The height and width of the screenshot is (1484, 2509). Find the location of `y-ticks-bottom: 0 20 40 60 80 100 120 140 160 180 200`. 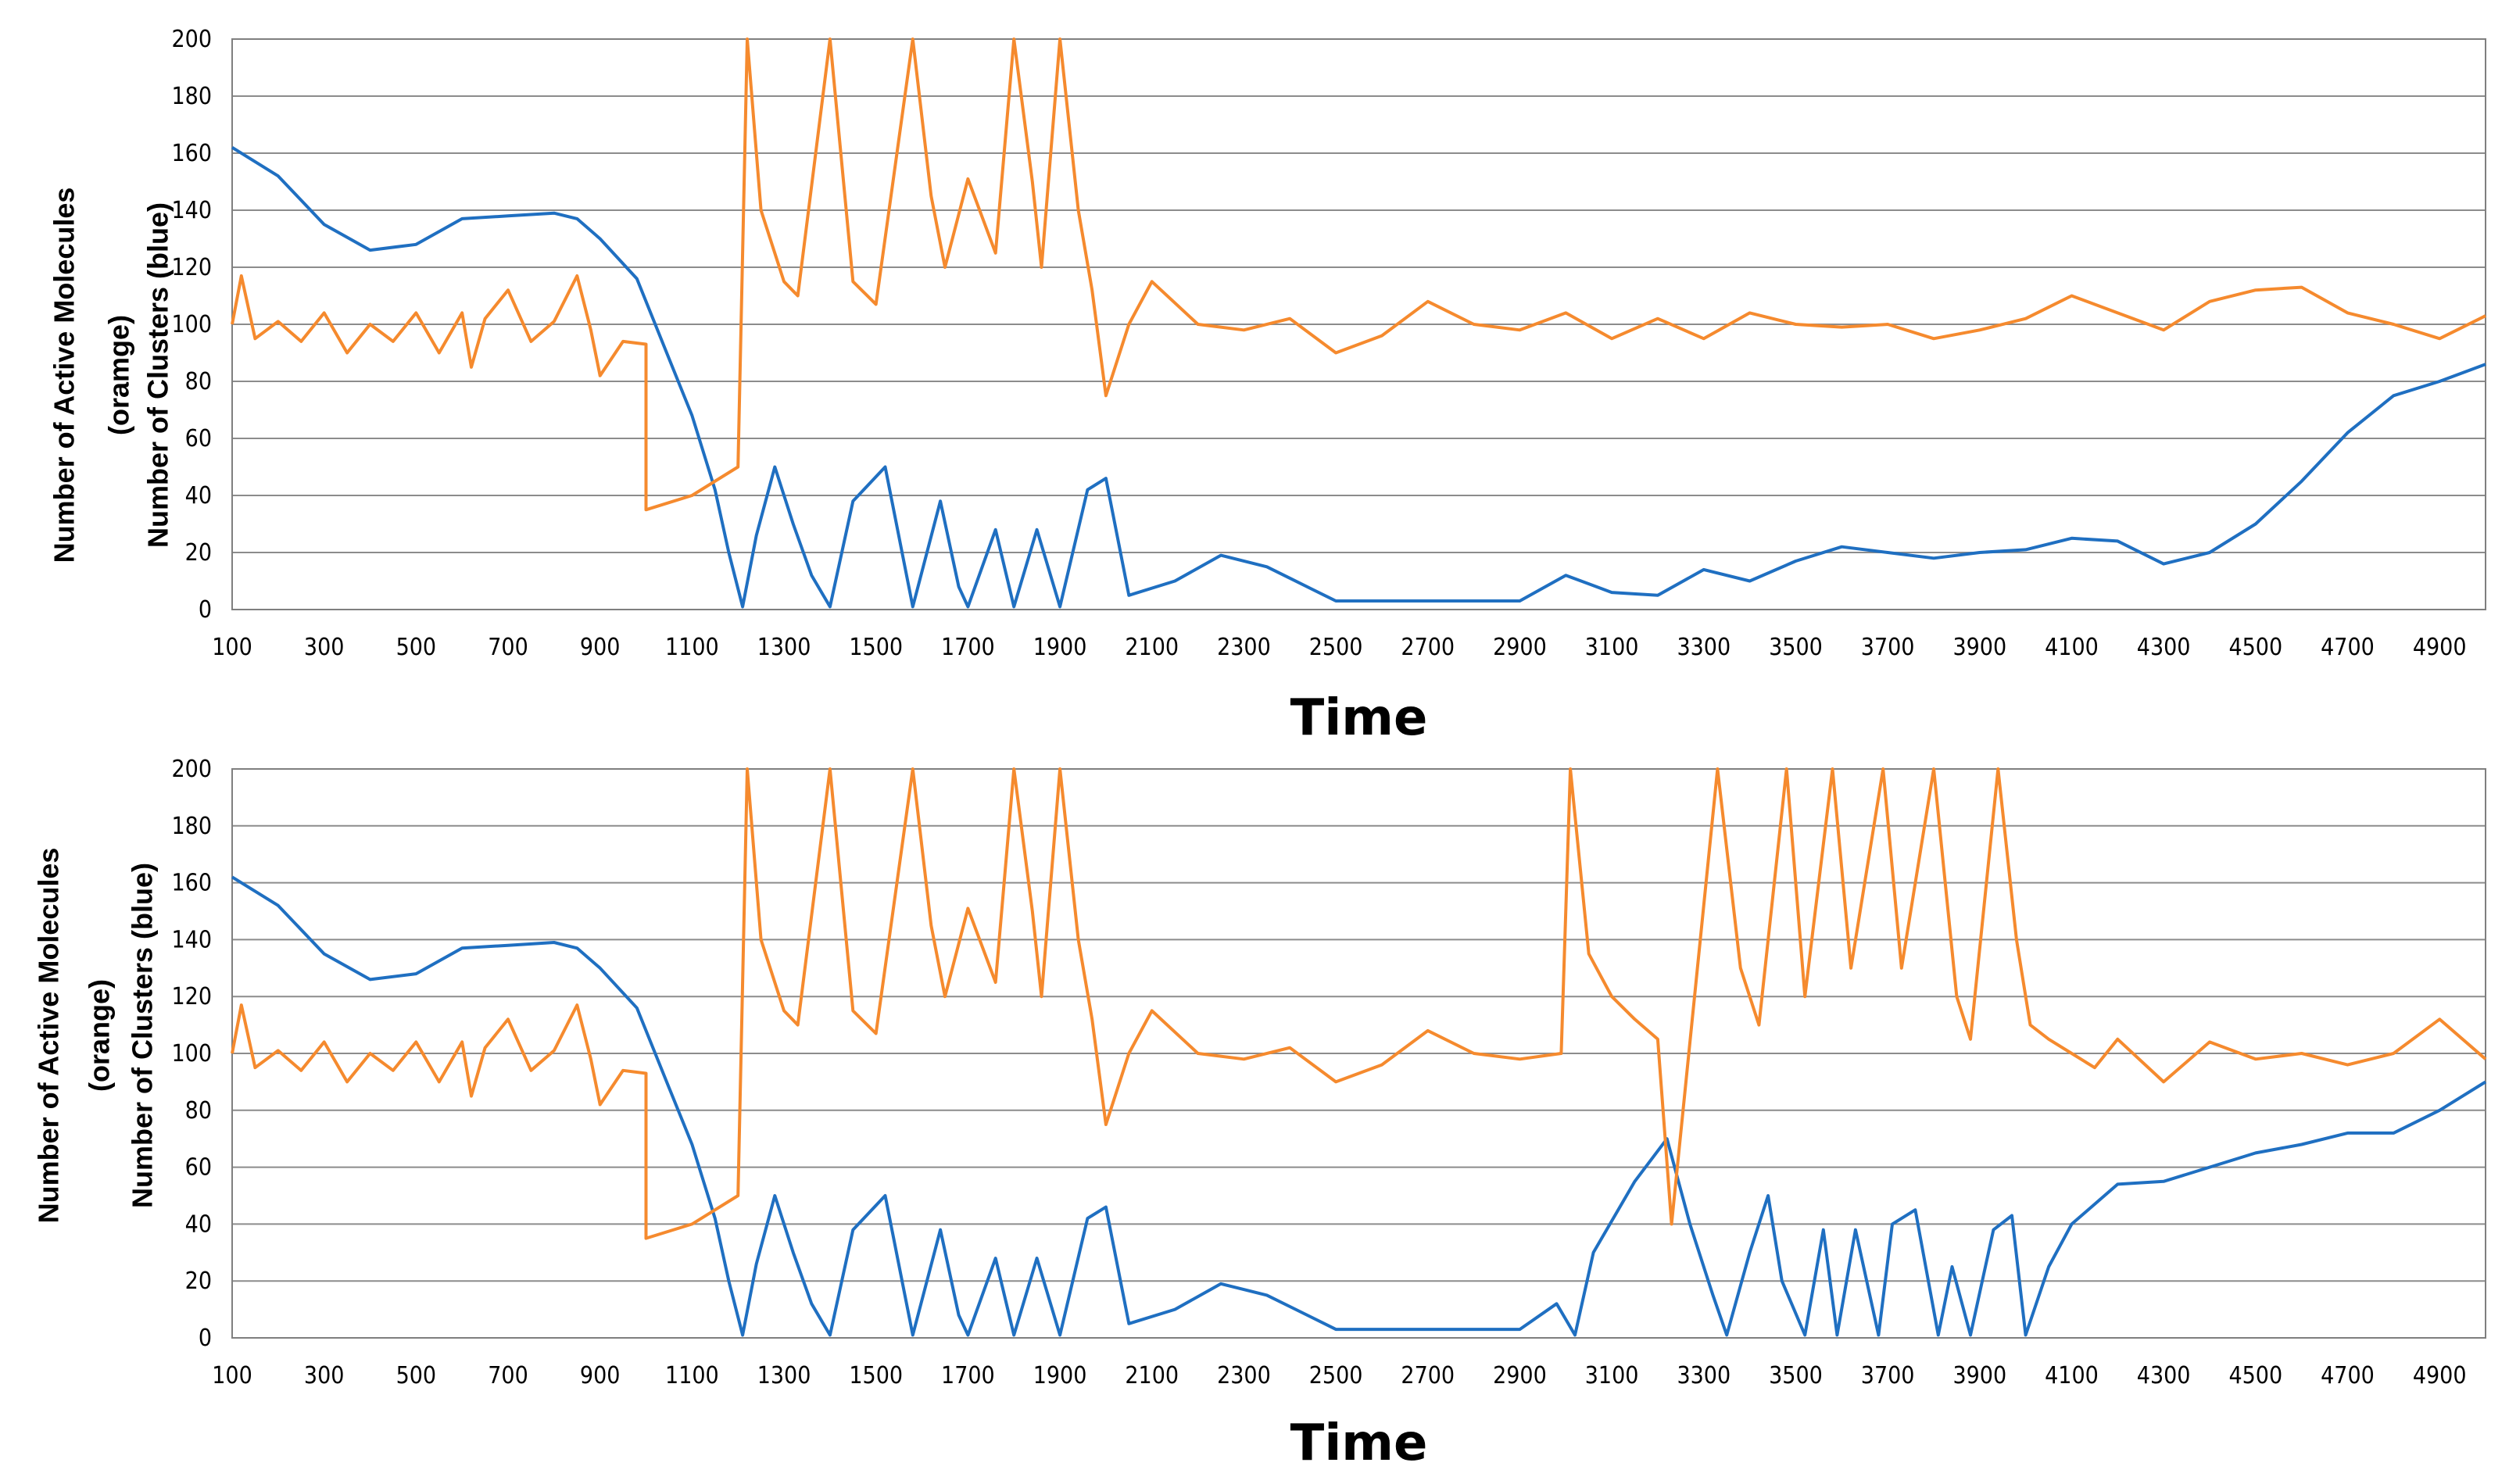

y-ticks-bottom: 0 20 40 60 80 100 120 140 160 180 200 is located at coordinates (192, 1054).